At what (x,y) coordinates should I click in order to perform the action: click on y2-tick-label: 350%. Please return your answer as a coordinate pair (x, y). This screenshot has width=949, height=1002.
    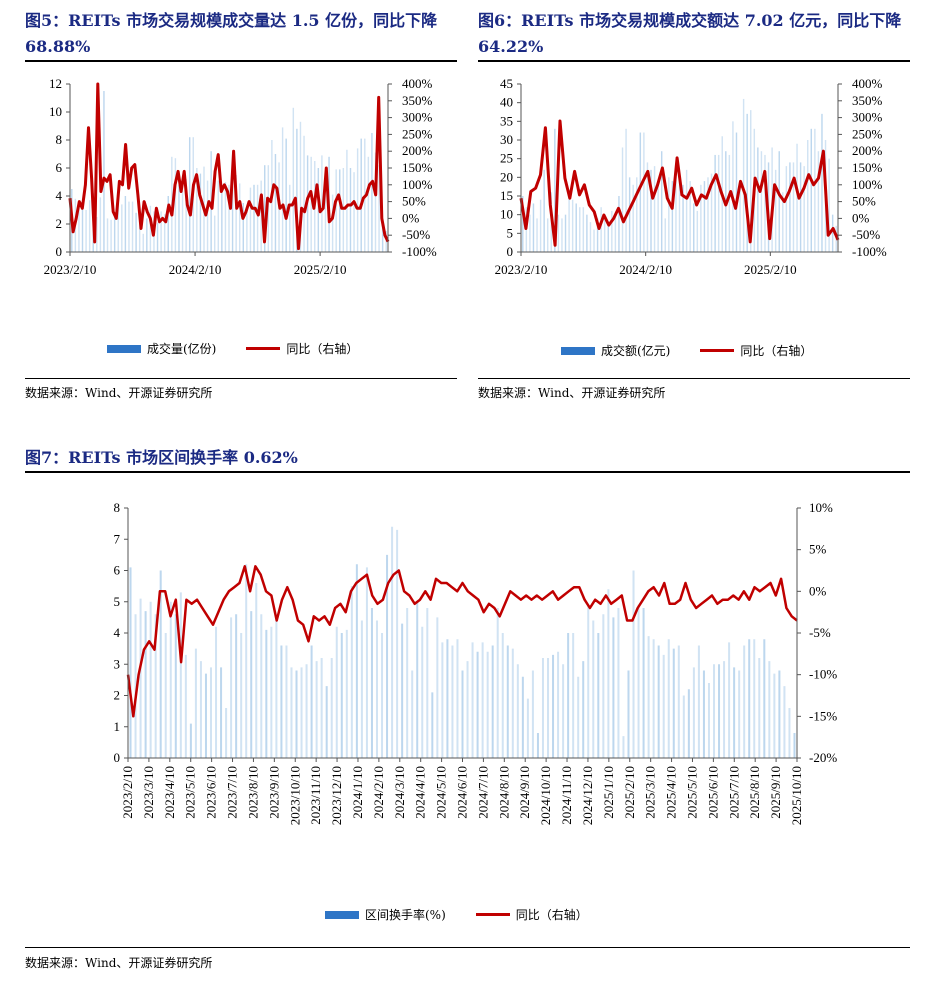
    Looking at the image, I should click on (867, 100).